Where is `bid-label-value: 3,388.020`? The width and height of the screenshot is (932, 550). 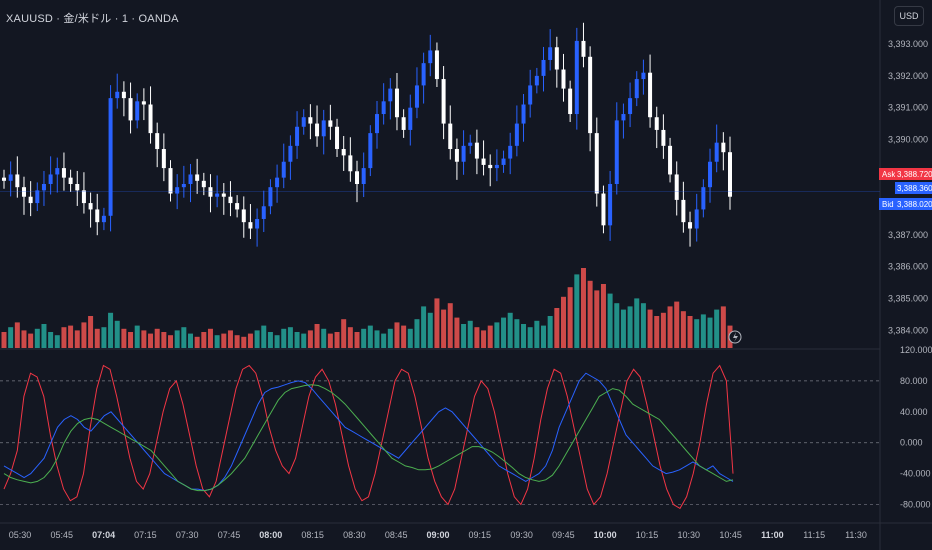
bid-label-value: 3,388.020 is located at coordinates (914, 204).